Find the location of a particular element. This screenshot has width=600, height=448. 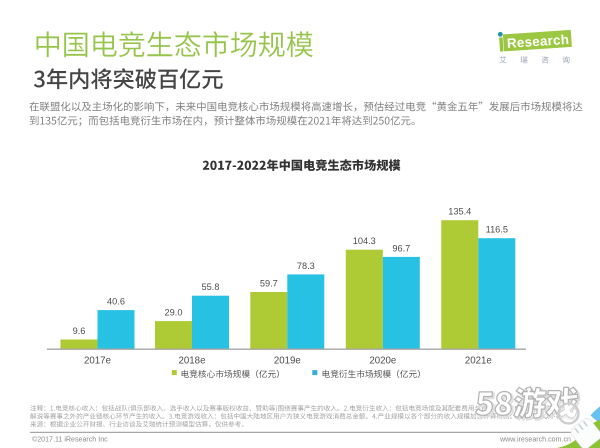

svg-text: 55.8 is located at coordinates (211, 287).